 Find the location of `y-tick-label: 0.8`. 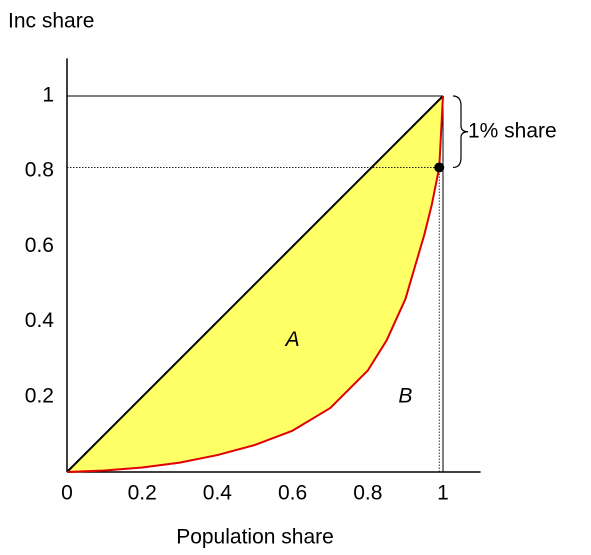

y-tick-label: 0.8 is located at coordinates (39, 170).